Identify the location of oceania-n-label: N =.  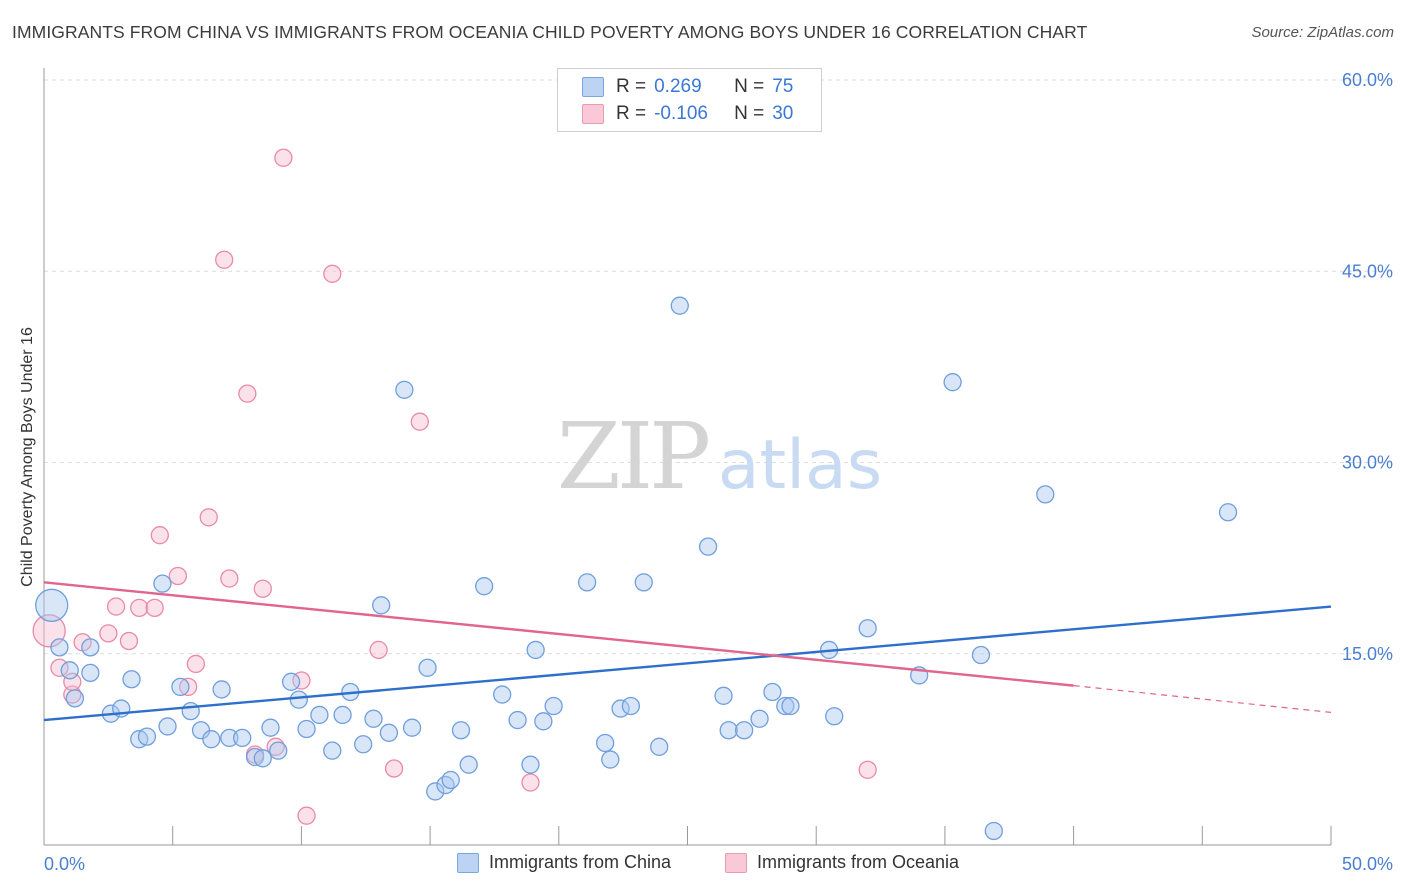
(749, 113).